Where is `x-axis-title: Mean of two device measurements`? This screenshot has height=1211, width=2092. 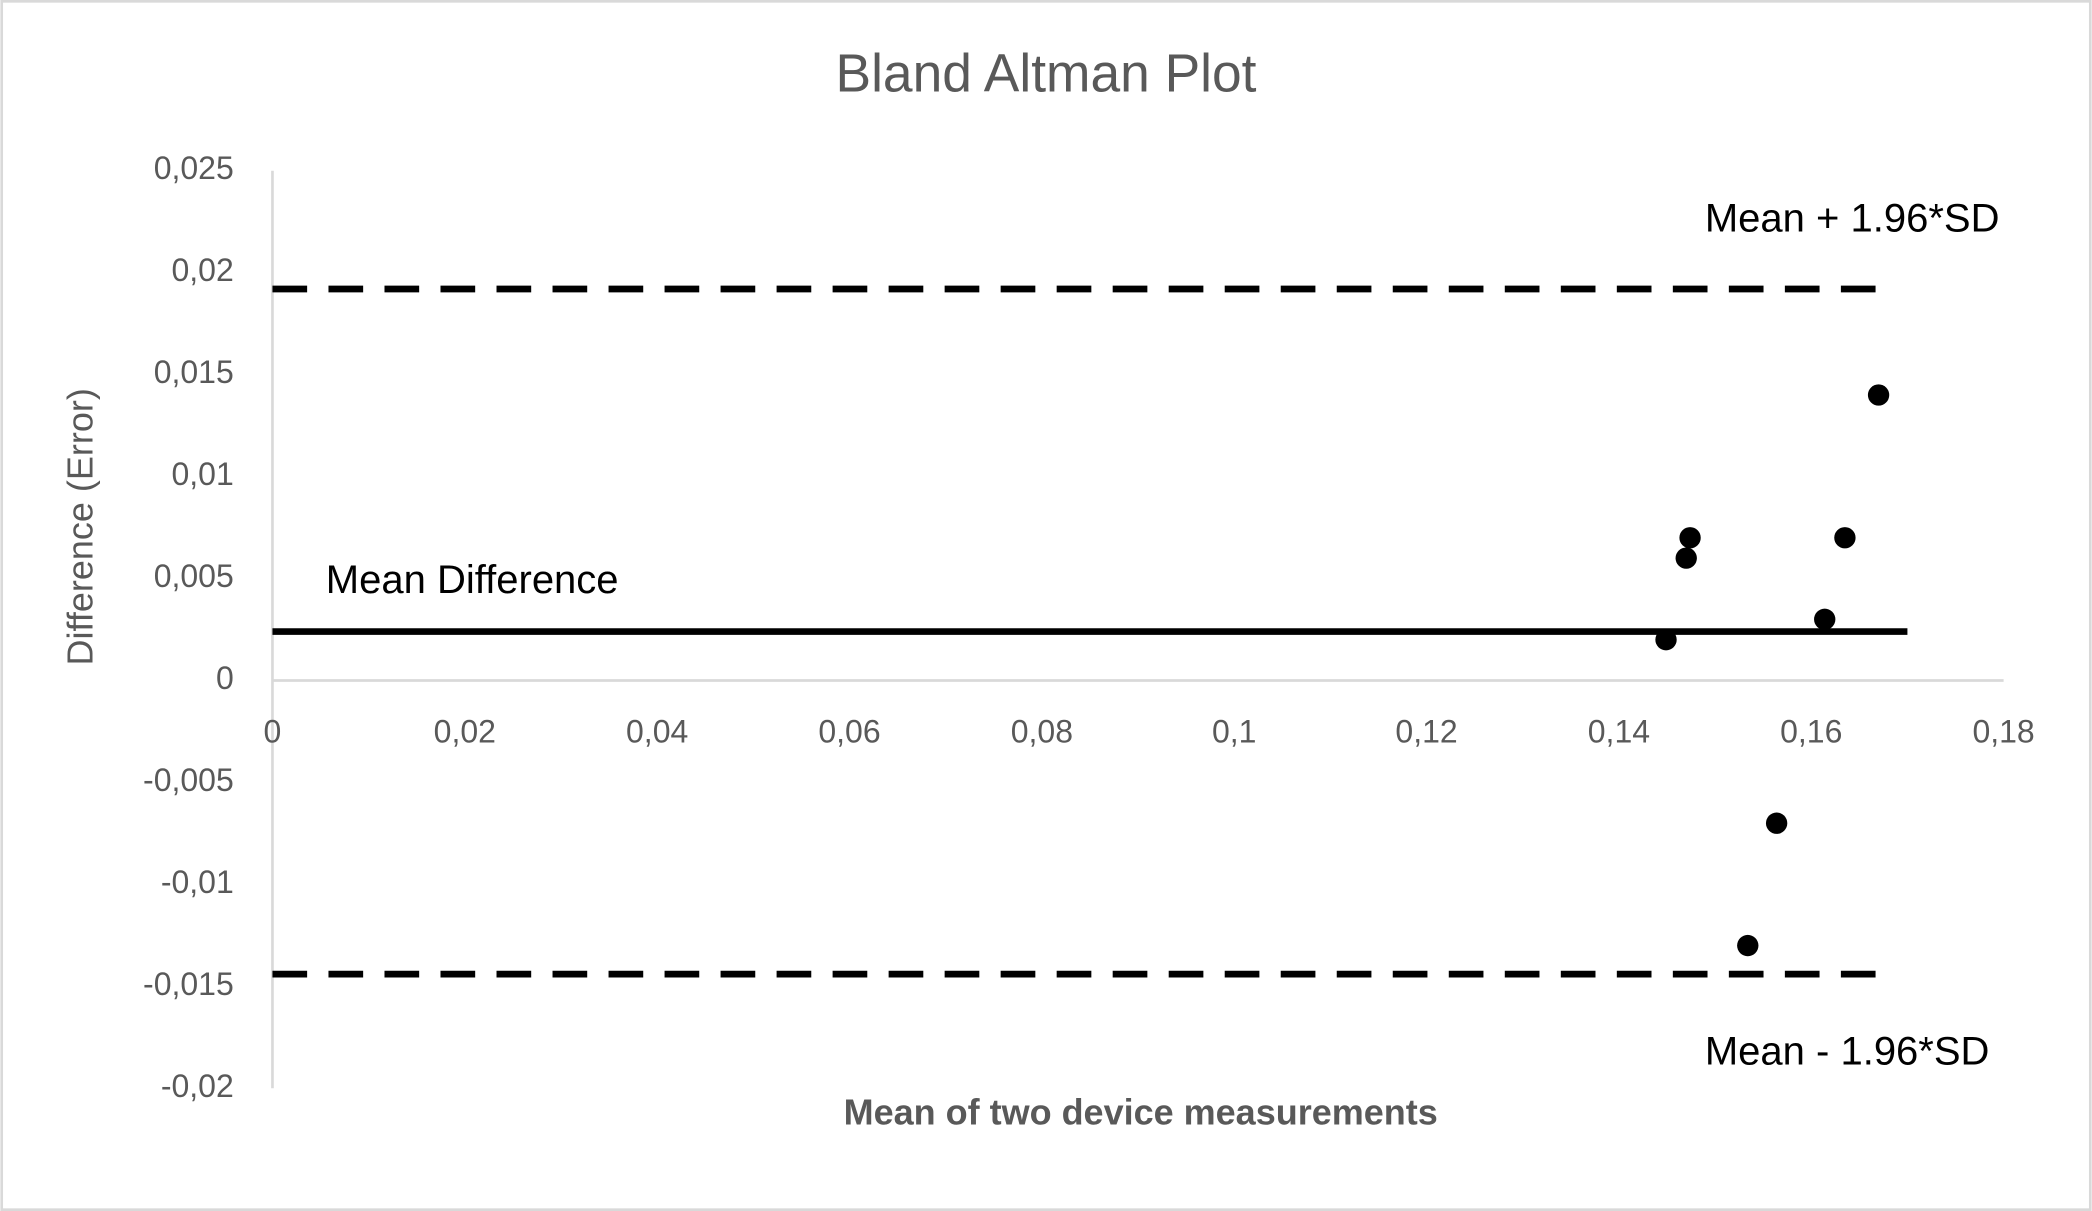 x-axis-title: Mean of two device measurements is located at coordinates (1141, 1111).